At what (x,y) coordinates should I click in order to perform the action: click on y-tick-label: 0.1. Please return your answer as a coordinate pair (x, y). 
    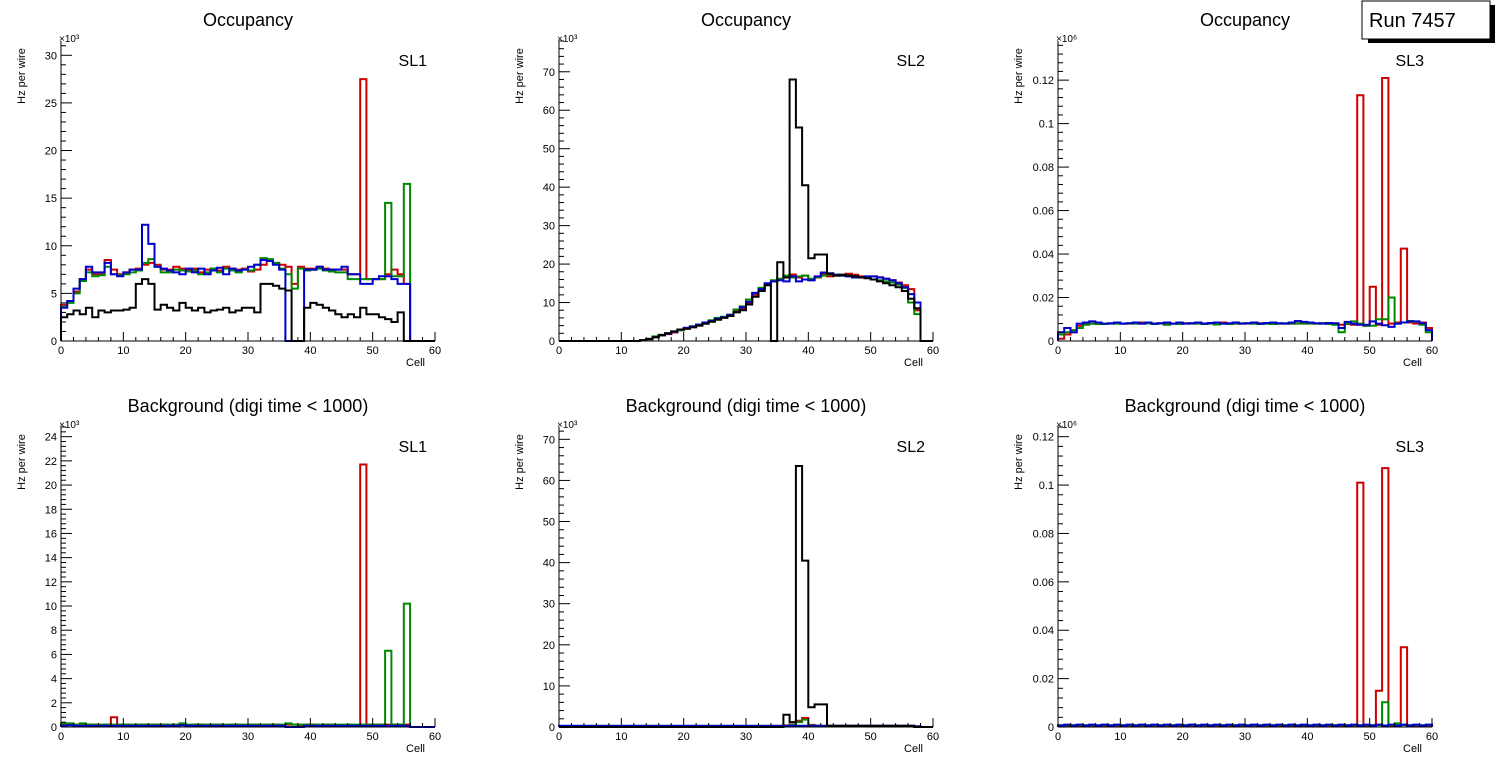
    Looking at the image, I should click on (1046, 125).